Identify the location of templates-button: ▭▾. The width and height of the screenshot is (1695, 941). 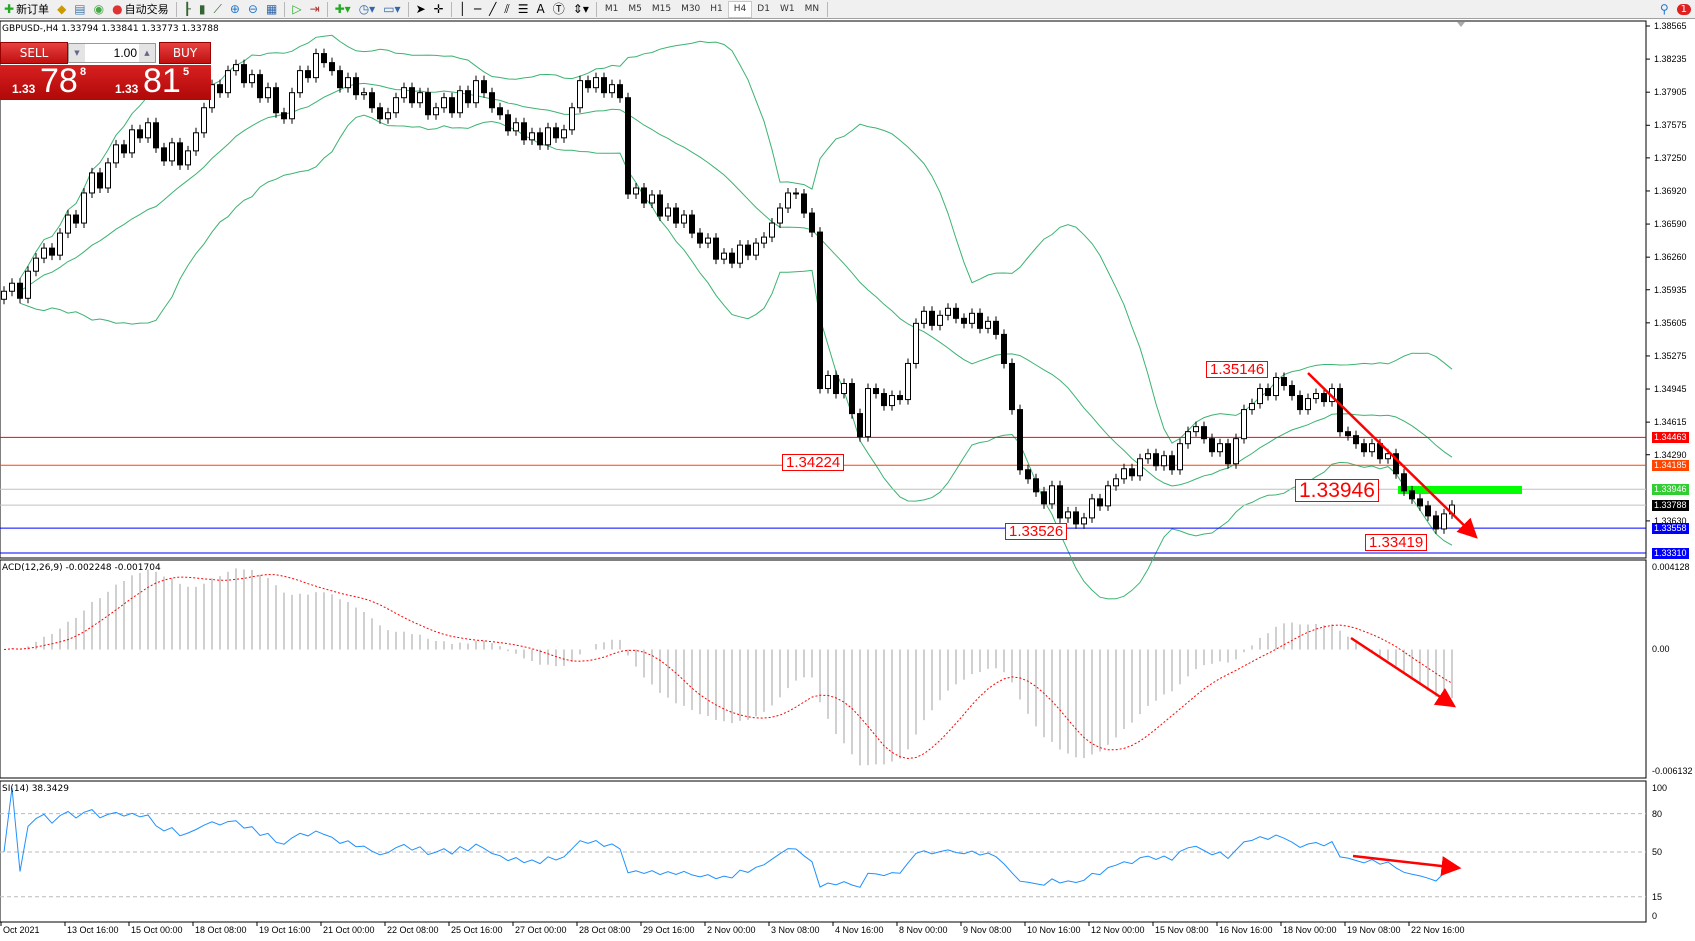
(391, 9).